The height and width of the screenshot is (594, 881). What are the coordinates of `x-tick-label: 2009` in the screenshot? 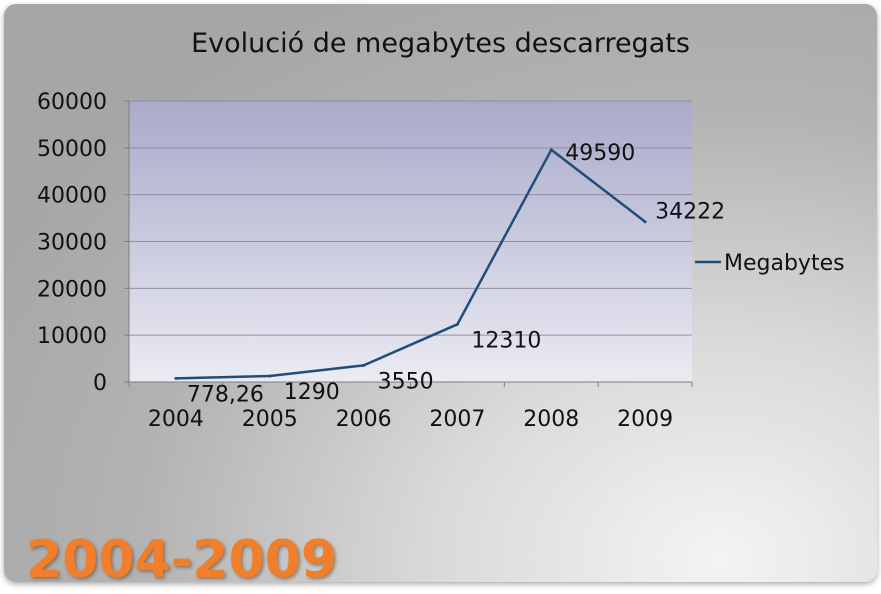 It's located at (645, 419).